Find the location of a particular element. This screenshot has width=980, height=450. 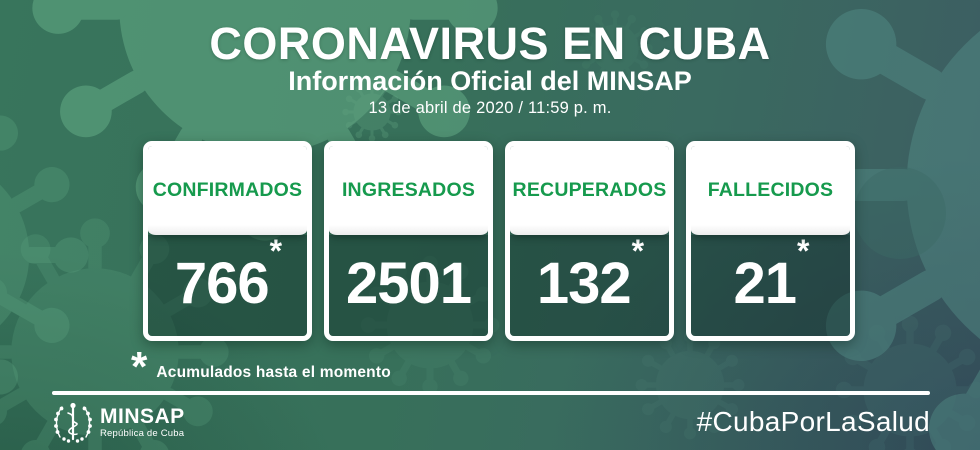

stat-card-header: FALLECIDOS is located at coordinates (770, 190).